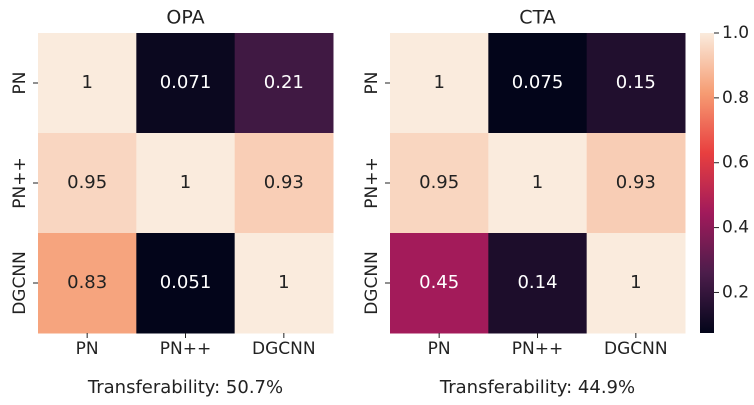 The image size is (754, 405). Describe the element at coordinates (735, 228) in the screenshot. I see `colorbar-tick-label: 0.4` at that location.